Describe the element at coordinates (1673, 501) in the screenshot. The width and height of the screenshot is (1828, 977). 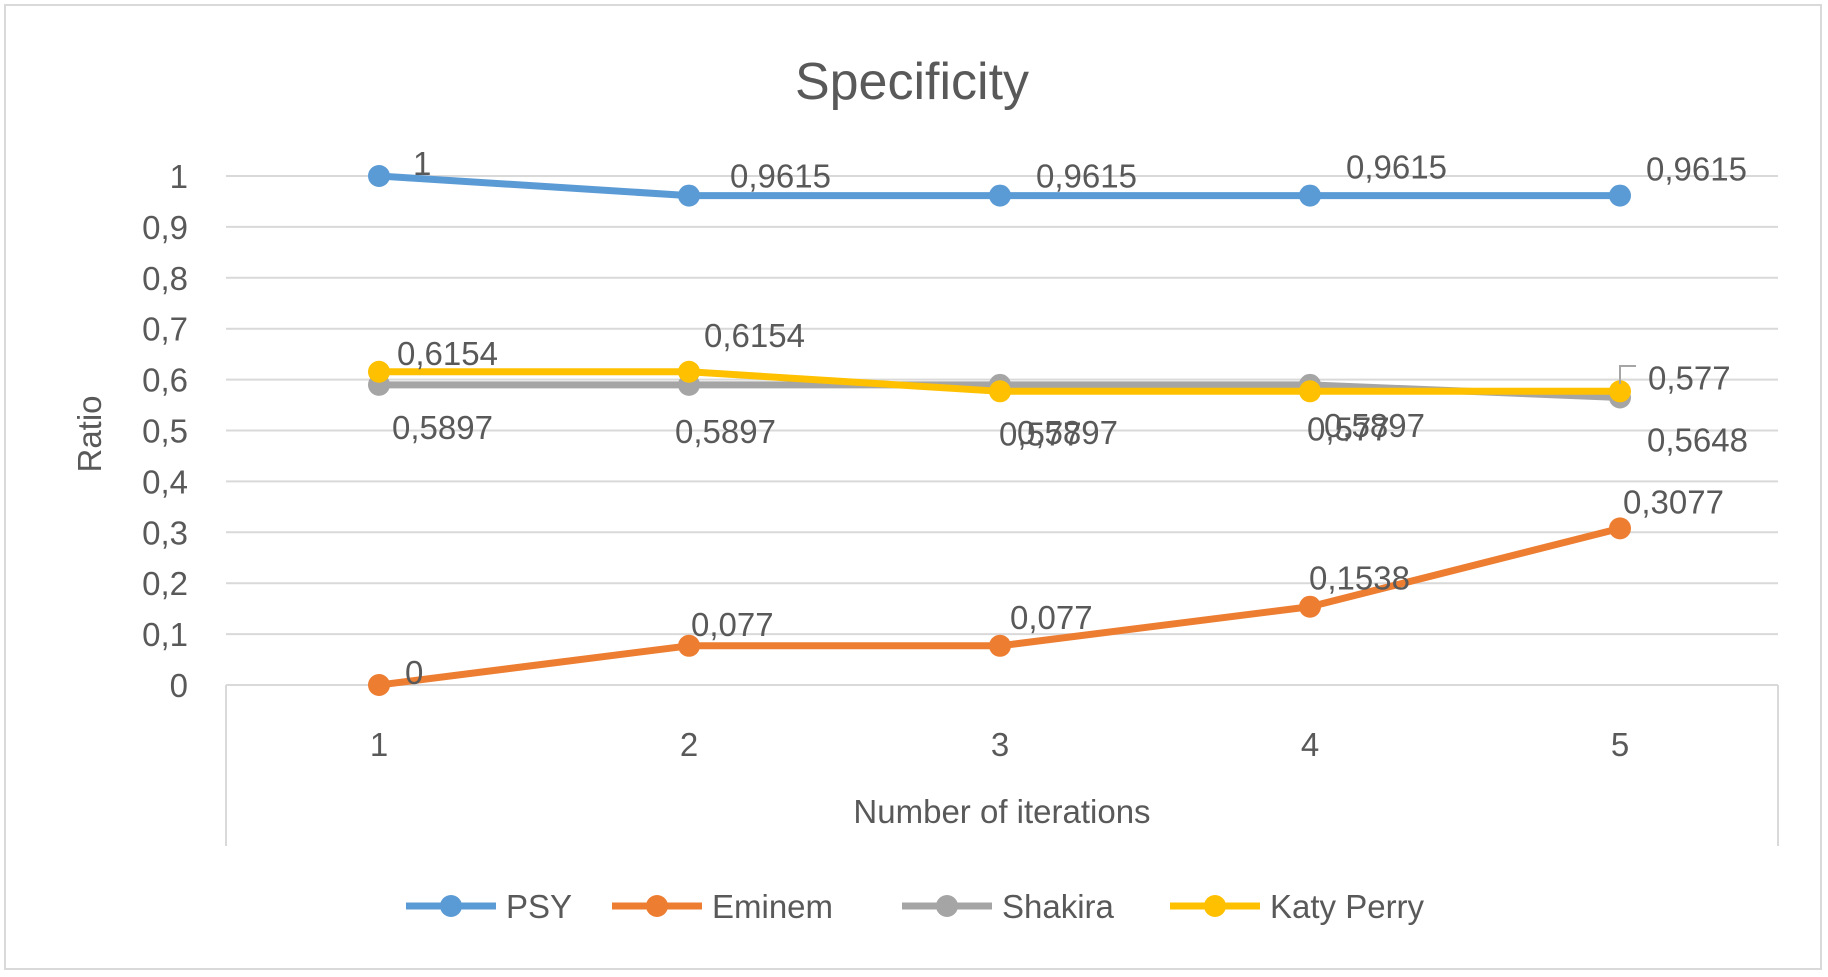
I see `data-label-eminem: 0,3077` at that location.